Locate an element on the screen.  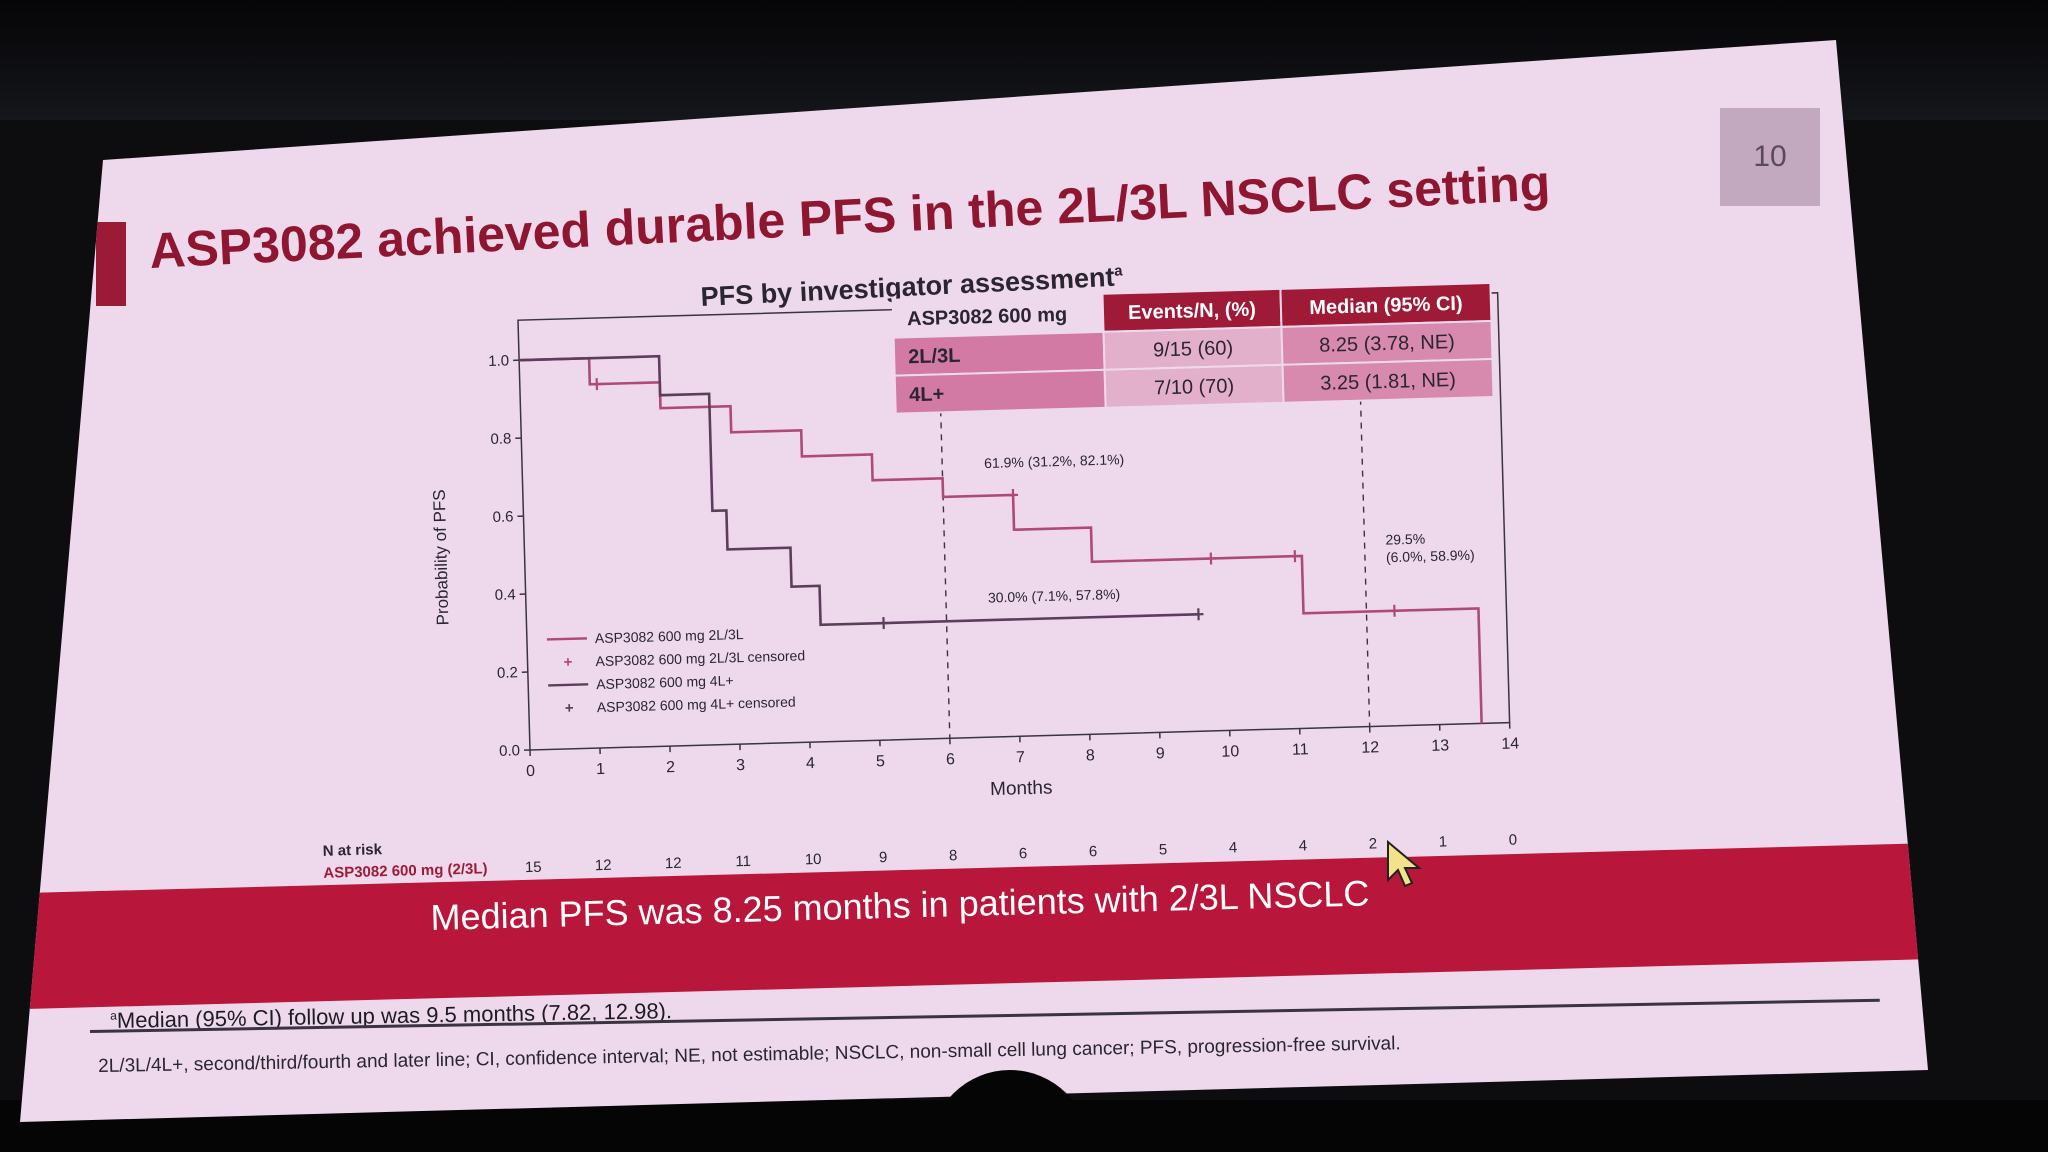
risk-table-value: 2 is located at coordinates (1373, 843).